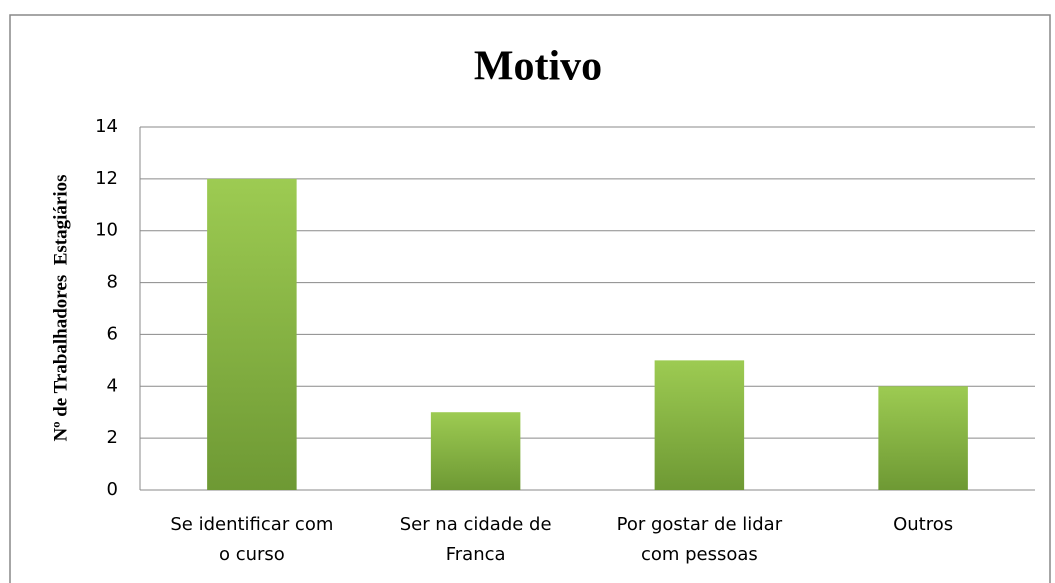 This screenshot has height=583, width=1055. I want to click on chart-title: Motivo, so click(538, 67).